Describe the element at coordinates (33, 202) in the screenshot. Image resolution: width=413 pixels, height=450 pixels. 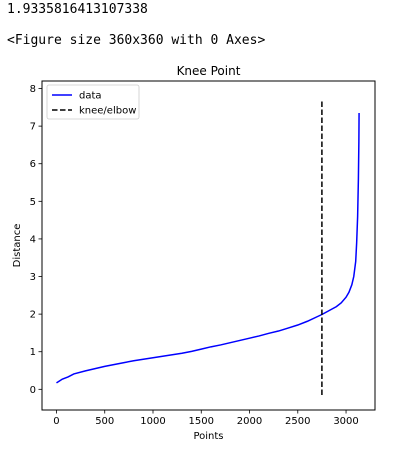
I see `y-tick-label: 5` at that location.